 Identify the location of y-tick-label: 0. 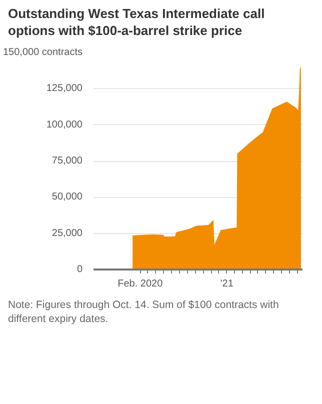
(79, 269).